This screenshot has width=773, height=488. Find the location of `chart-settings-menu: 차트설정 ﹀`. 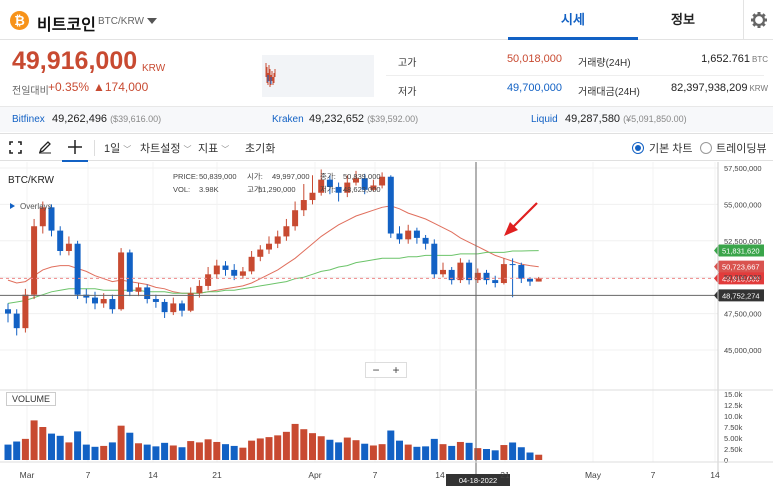

chart-settings-menu: 차트설정 ﹀ is located at coordinates (165, 148).